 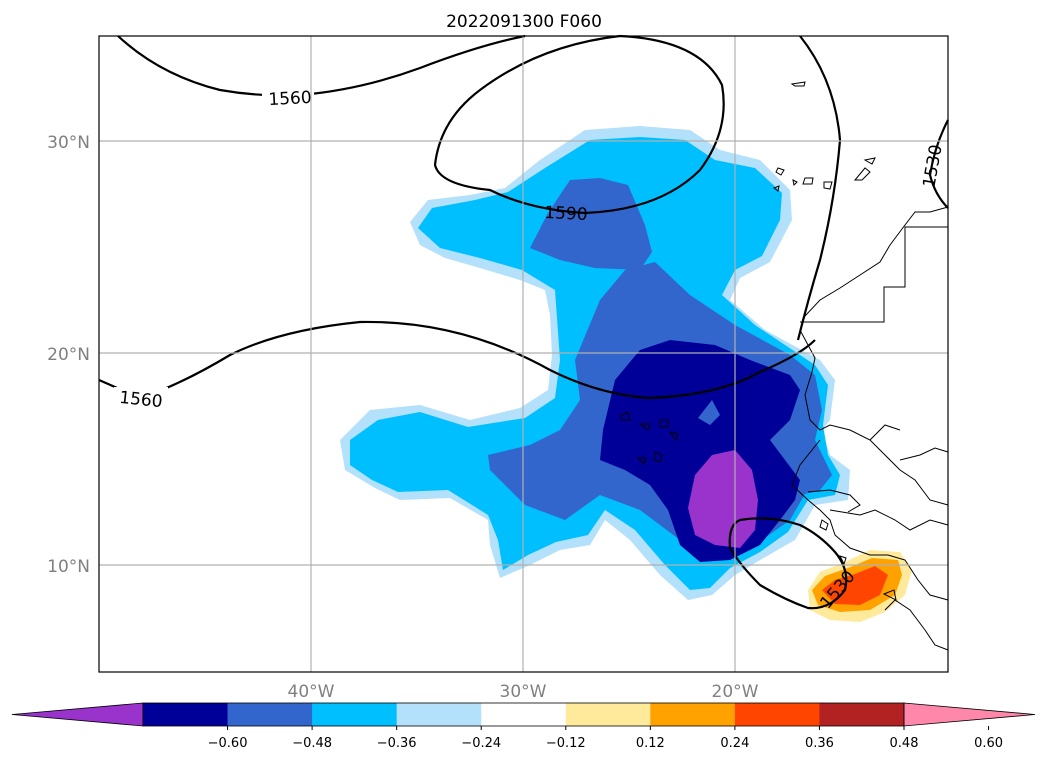 What do you see at coordinates (68, 143) in the screenshot?
I see `lat-label-30n: 30°N` at bounding box center [68, 143].